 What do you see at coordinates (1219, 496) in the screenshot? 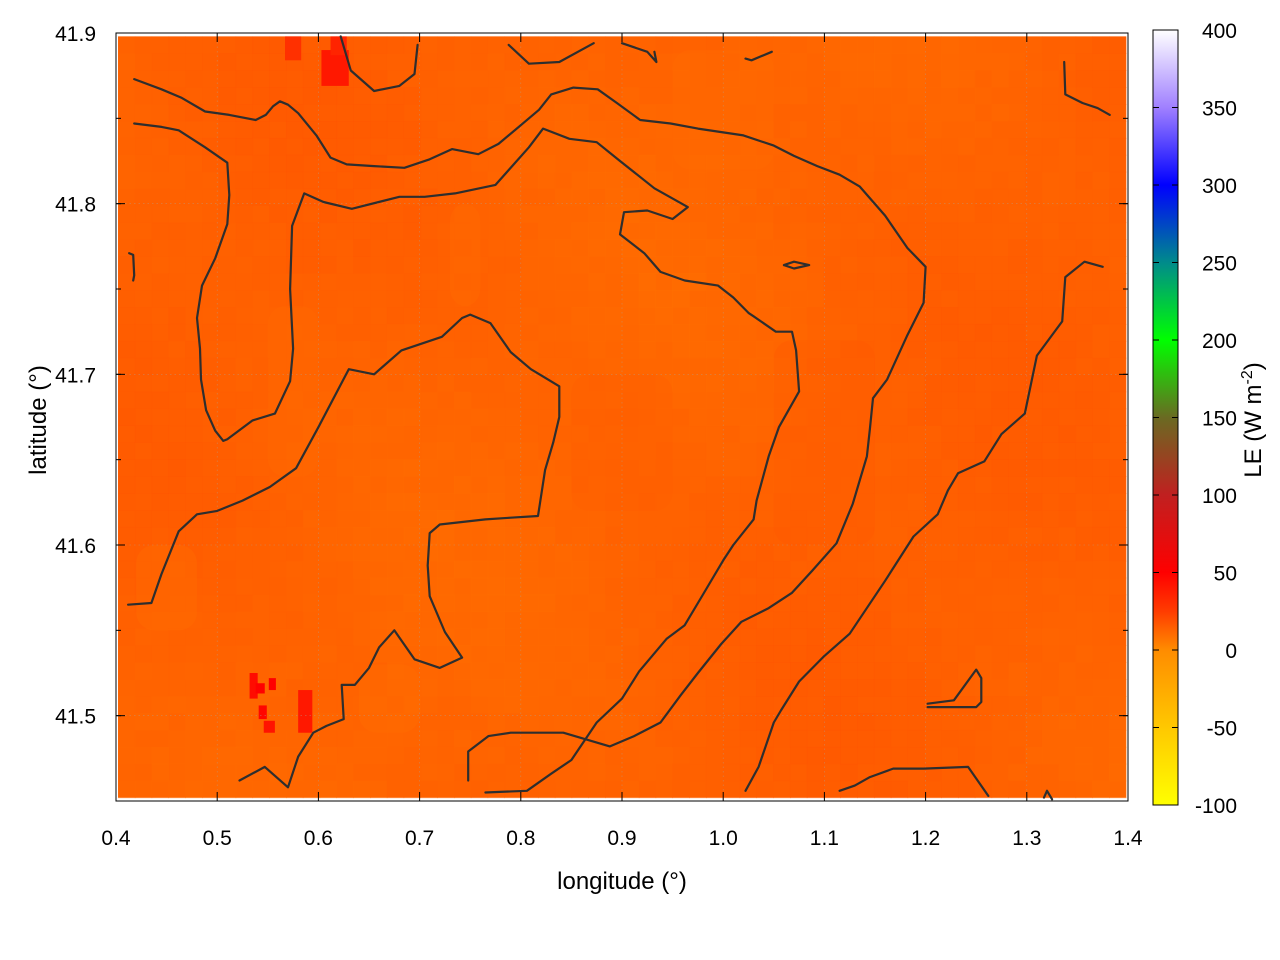
I see `colorbar-tick-label: 100` at bounding box center [1219, 496].